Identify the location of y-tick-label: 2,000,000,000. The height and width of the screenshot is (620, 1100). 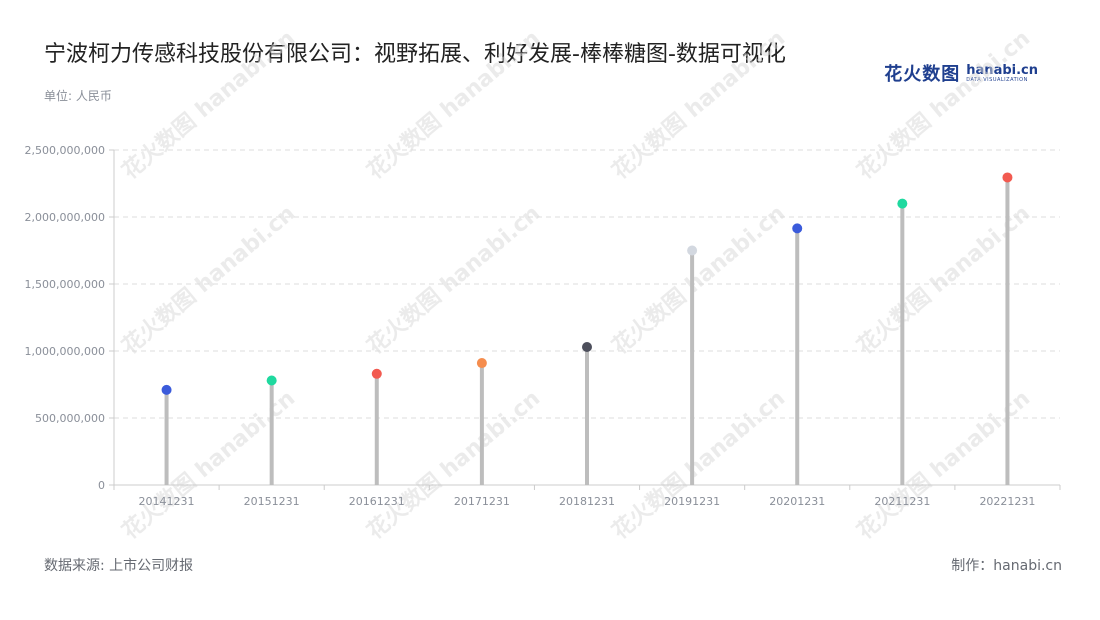
(65, 217).